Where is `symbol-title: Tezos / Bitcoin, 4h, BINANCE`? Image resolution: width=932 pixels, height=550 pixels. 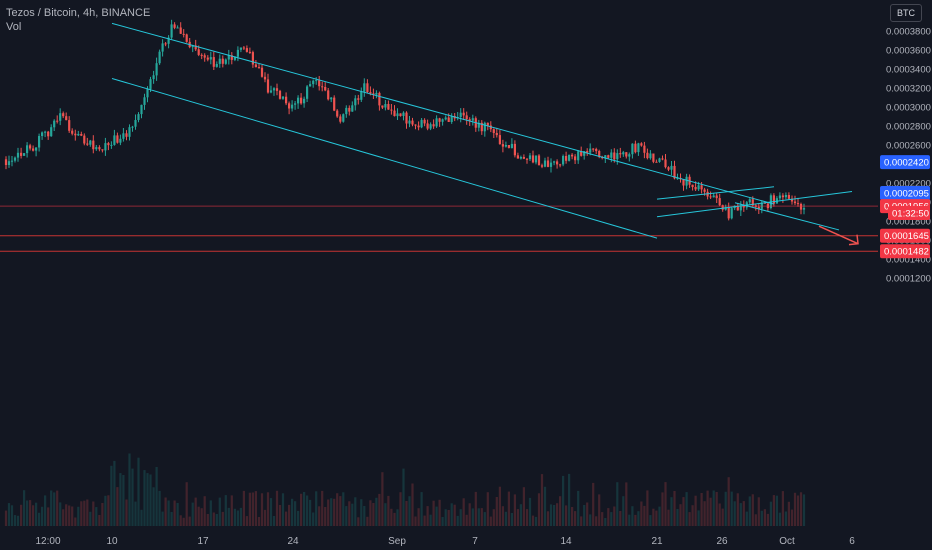 symbol-title: Tezos / Bitcoin, 4h, BINANCE is located at coordinates (78, 13).